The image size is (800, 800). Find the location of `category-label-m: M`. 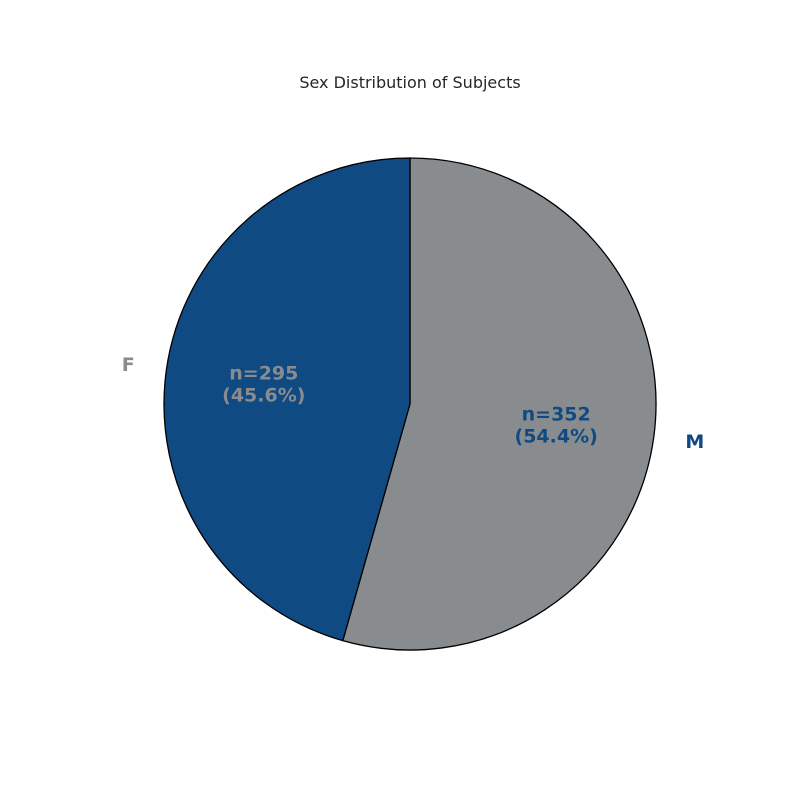

category-label-m: M is located at coordinates (694, 442).